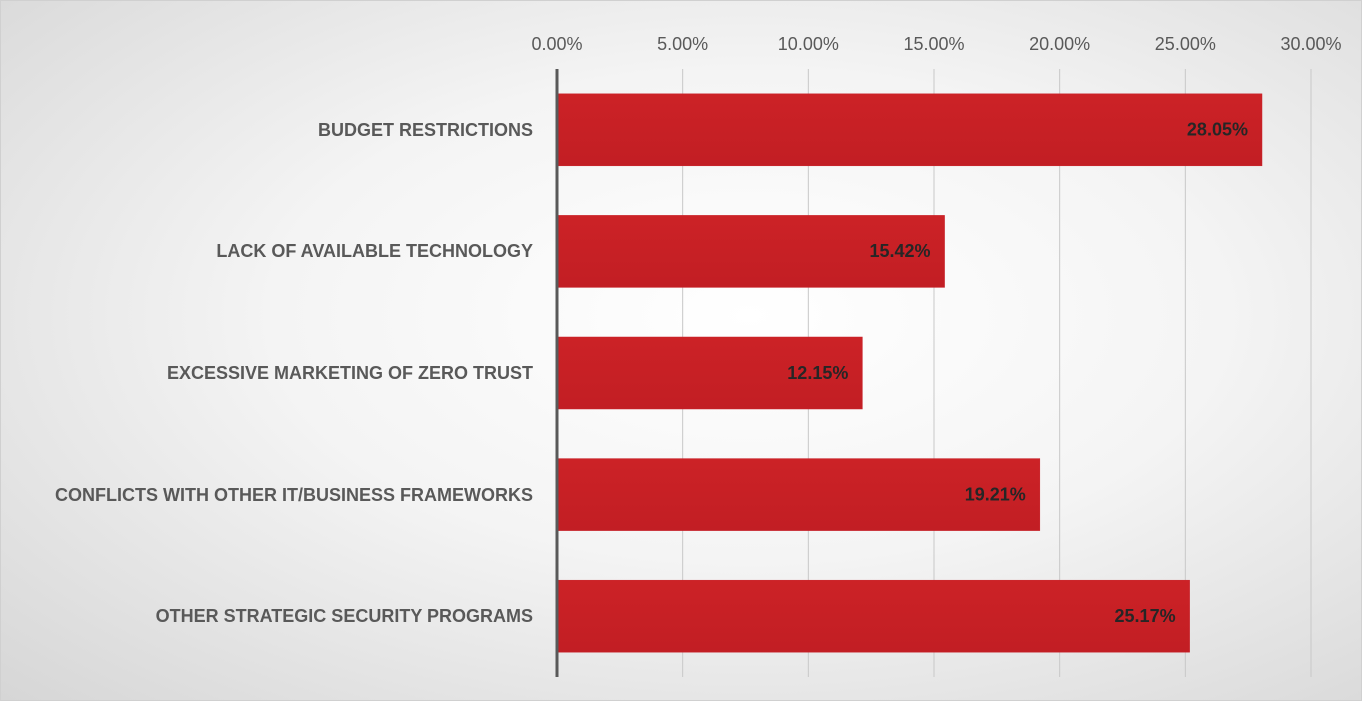  I want to click on category-text: LACK OF AVAILABLE TECHNOLOGY, so click(374, 251).